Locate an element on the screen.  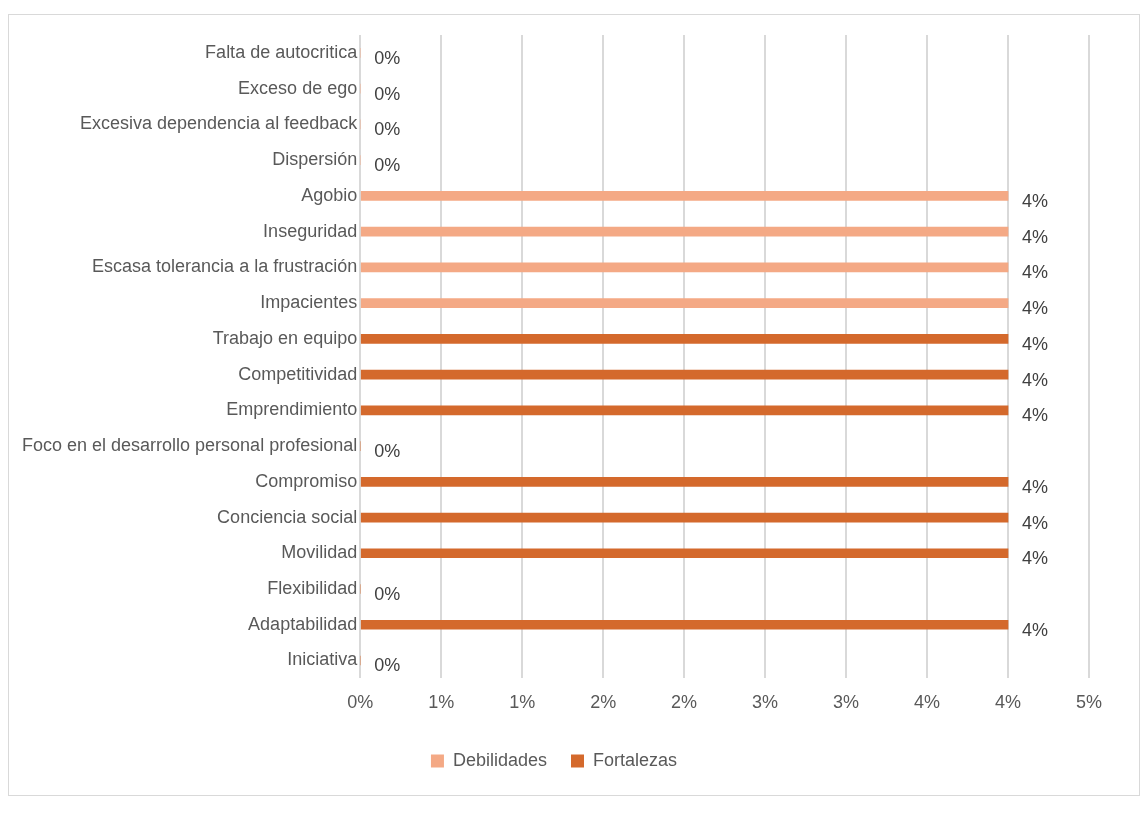
y-tick-label: Movilidad is located at coordinates (319, 552).